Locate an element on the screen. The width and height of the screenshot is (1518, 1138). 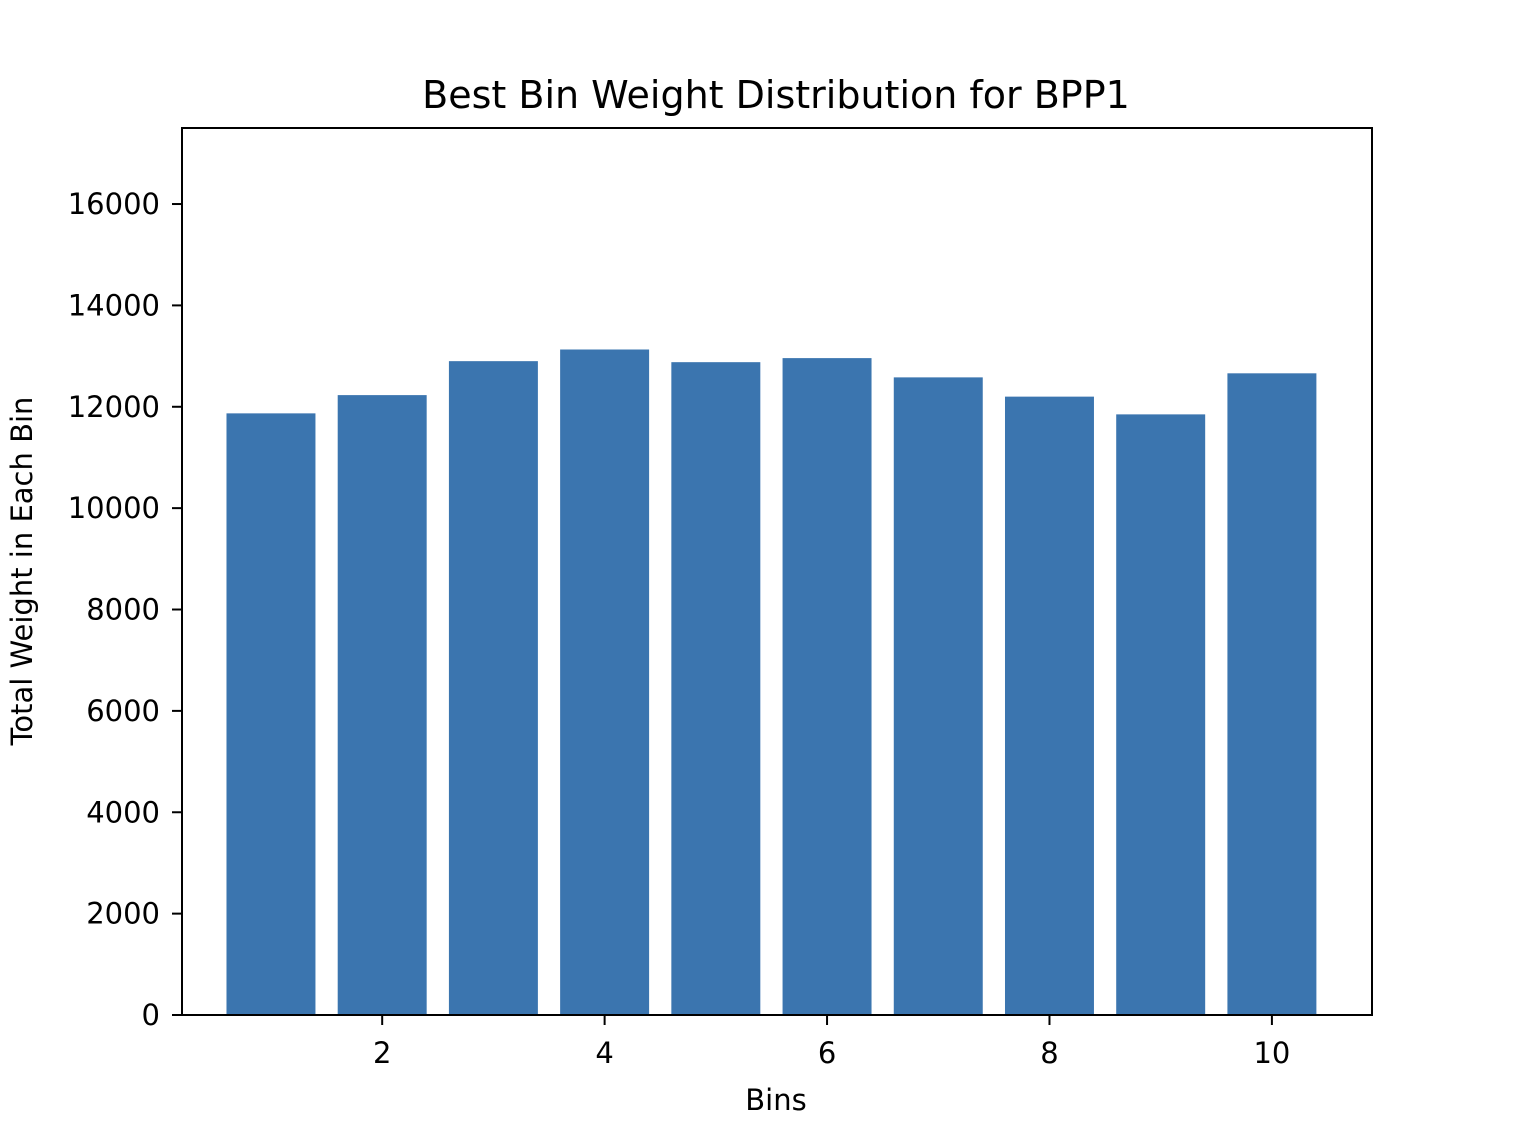
y-tick-label: 0 is located at coordinates (151, 1015).